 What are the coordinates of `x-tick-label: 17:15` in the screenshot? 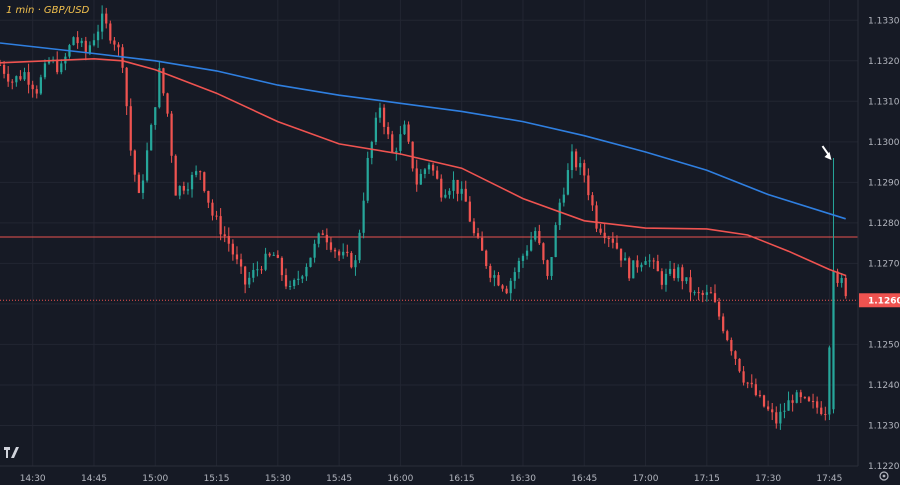 It's located at (707, 479).